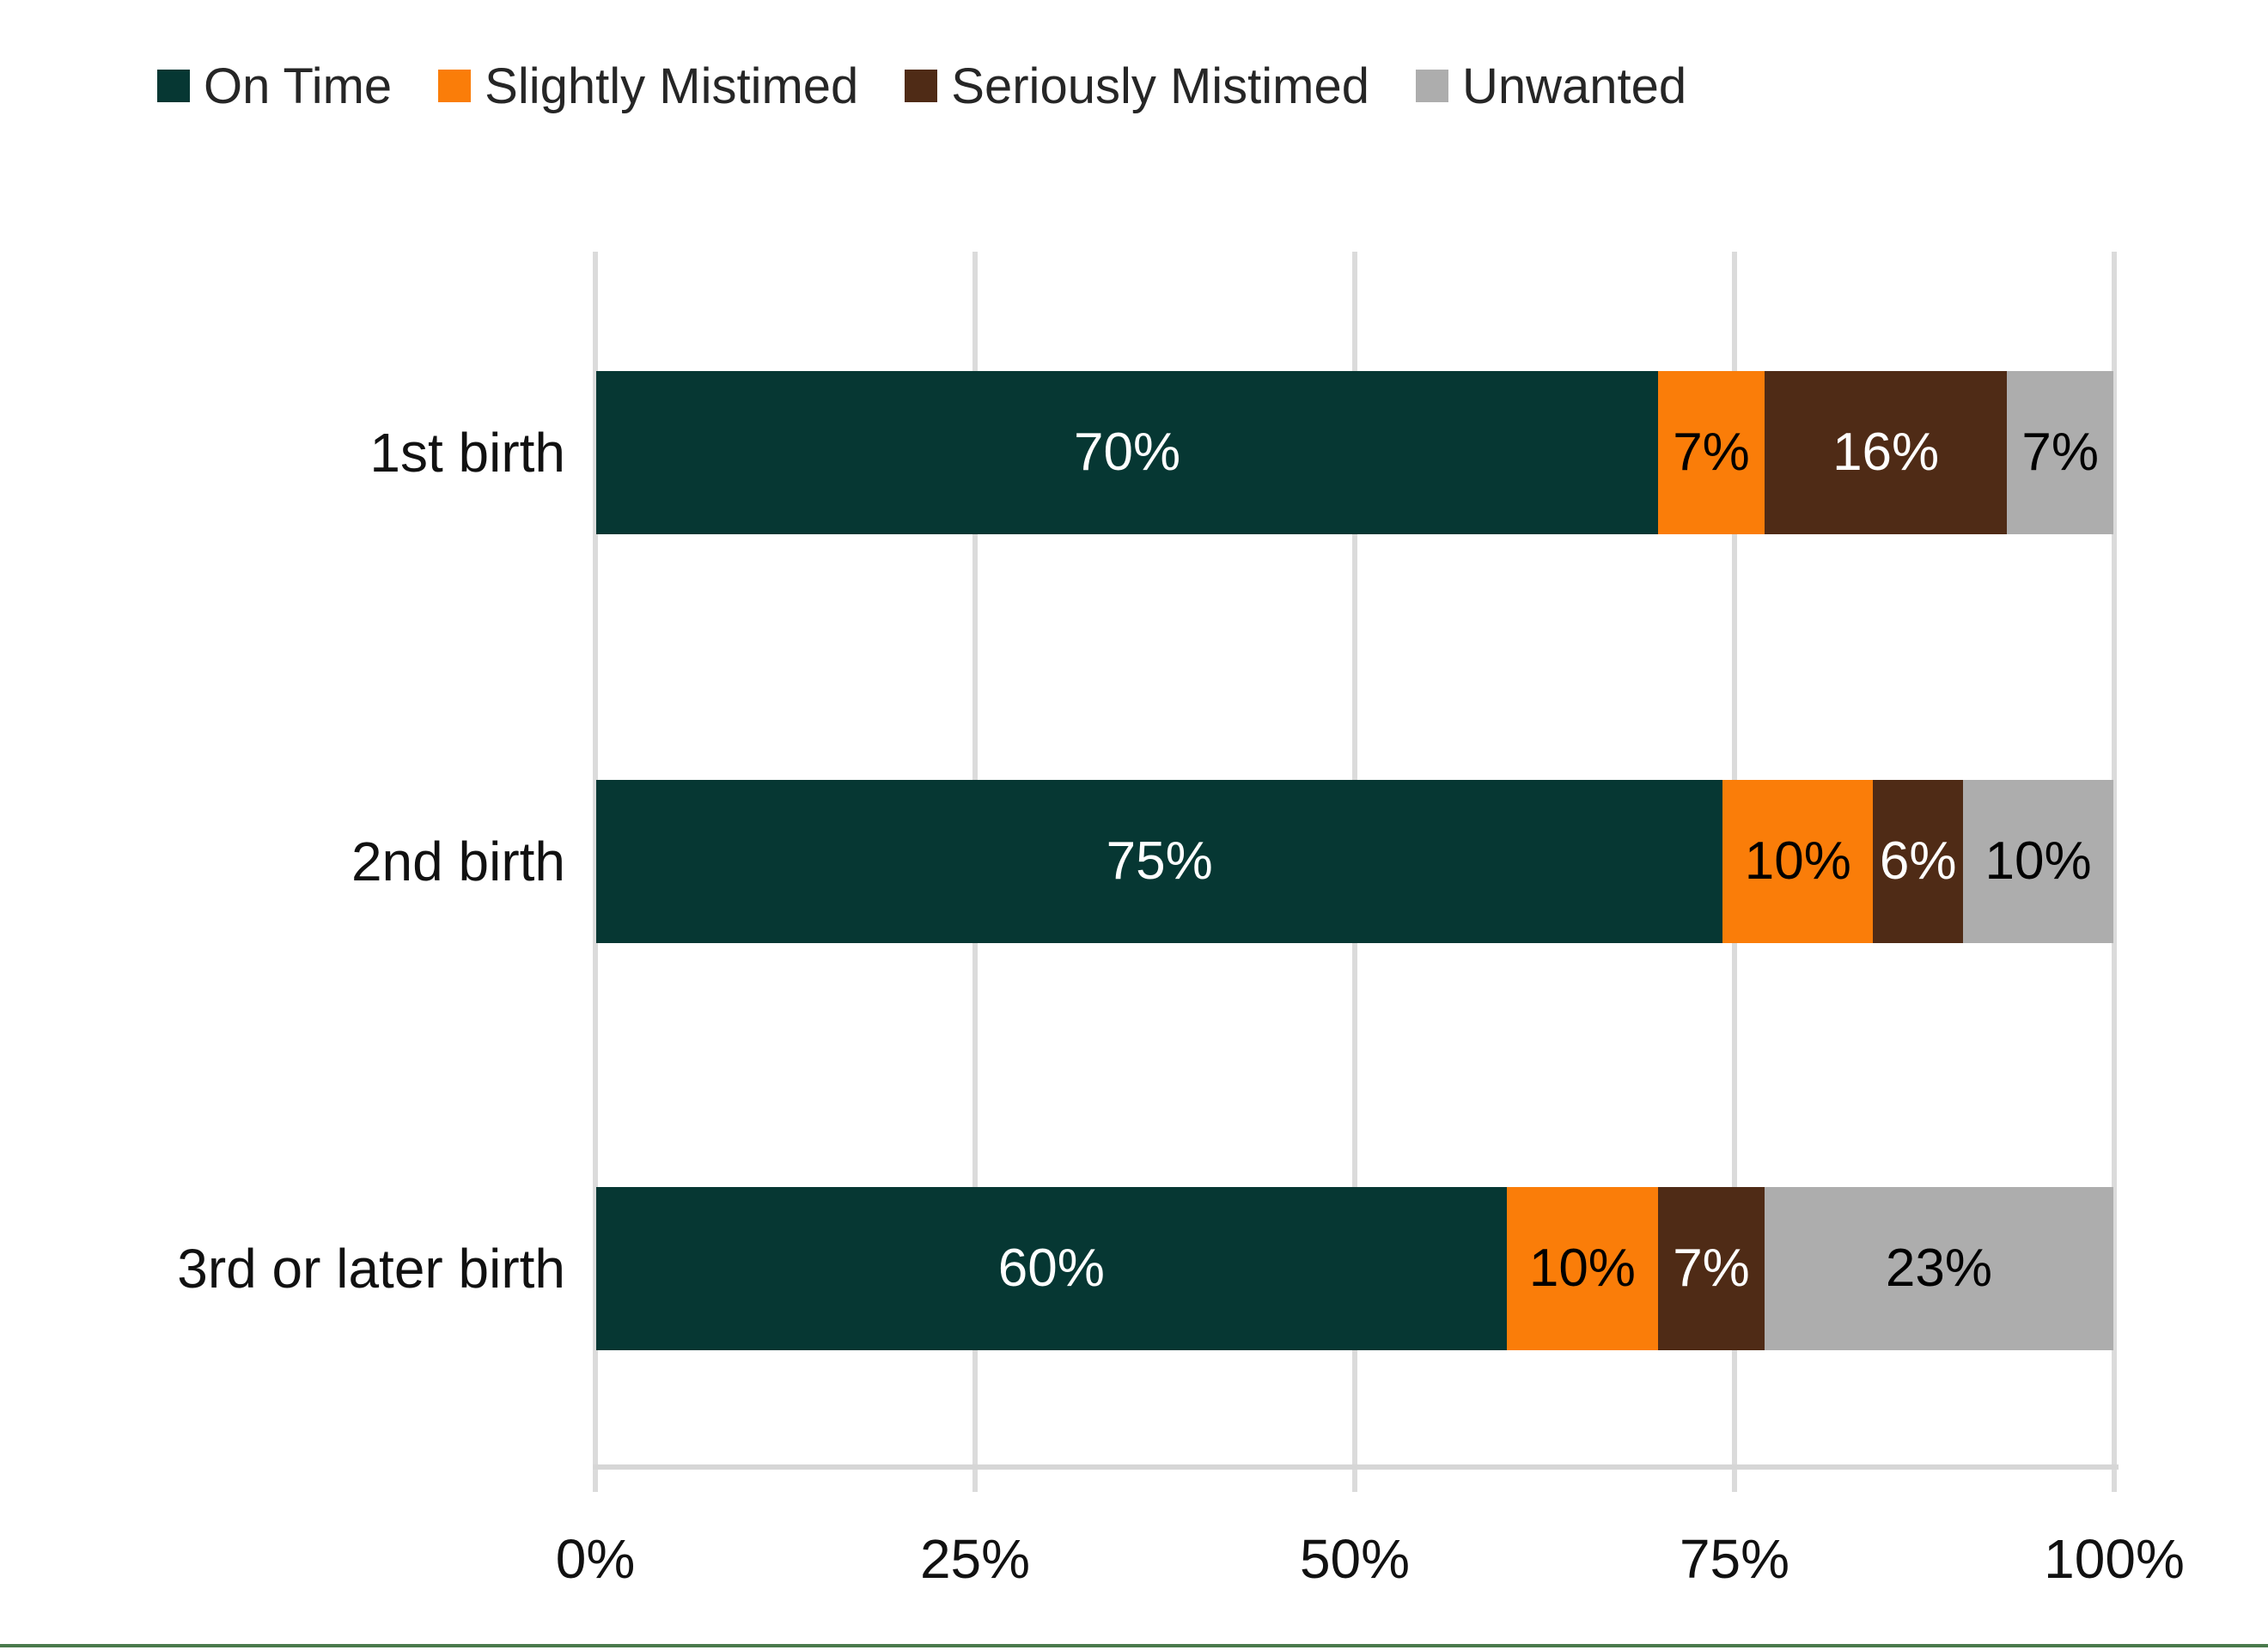 The height and width of the screenshot is (1650, 2268). I want to click on bar-segment: 23%, so click(1938, 1269).